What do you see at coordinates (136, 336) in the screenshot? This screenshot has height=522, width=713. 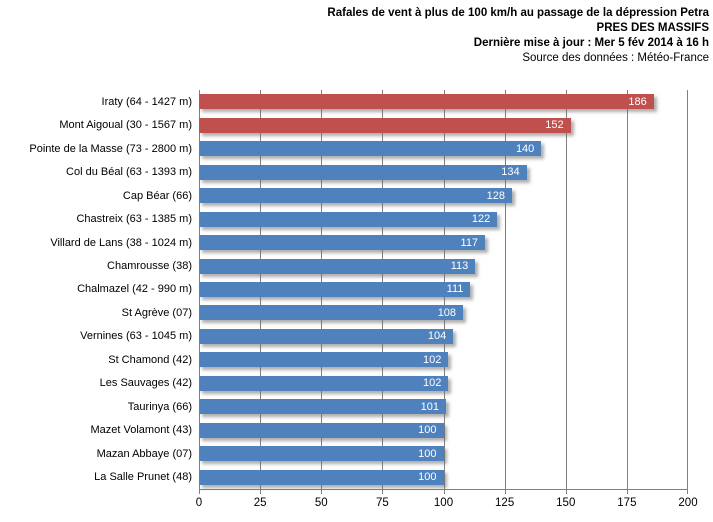 I see `category-label: Vernines (63 - 1045 m)` at bounding box center [136, 336].